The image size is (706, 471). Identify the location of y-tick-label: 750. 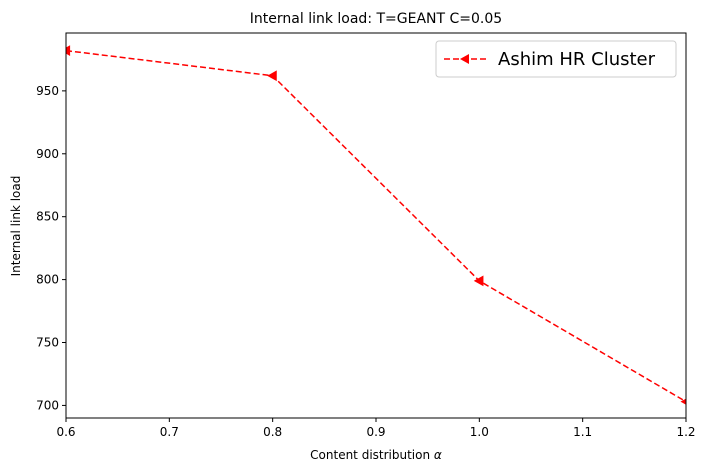
(47, 343).